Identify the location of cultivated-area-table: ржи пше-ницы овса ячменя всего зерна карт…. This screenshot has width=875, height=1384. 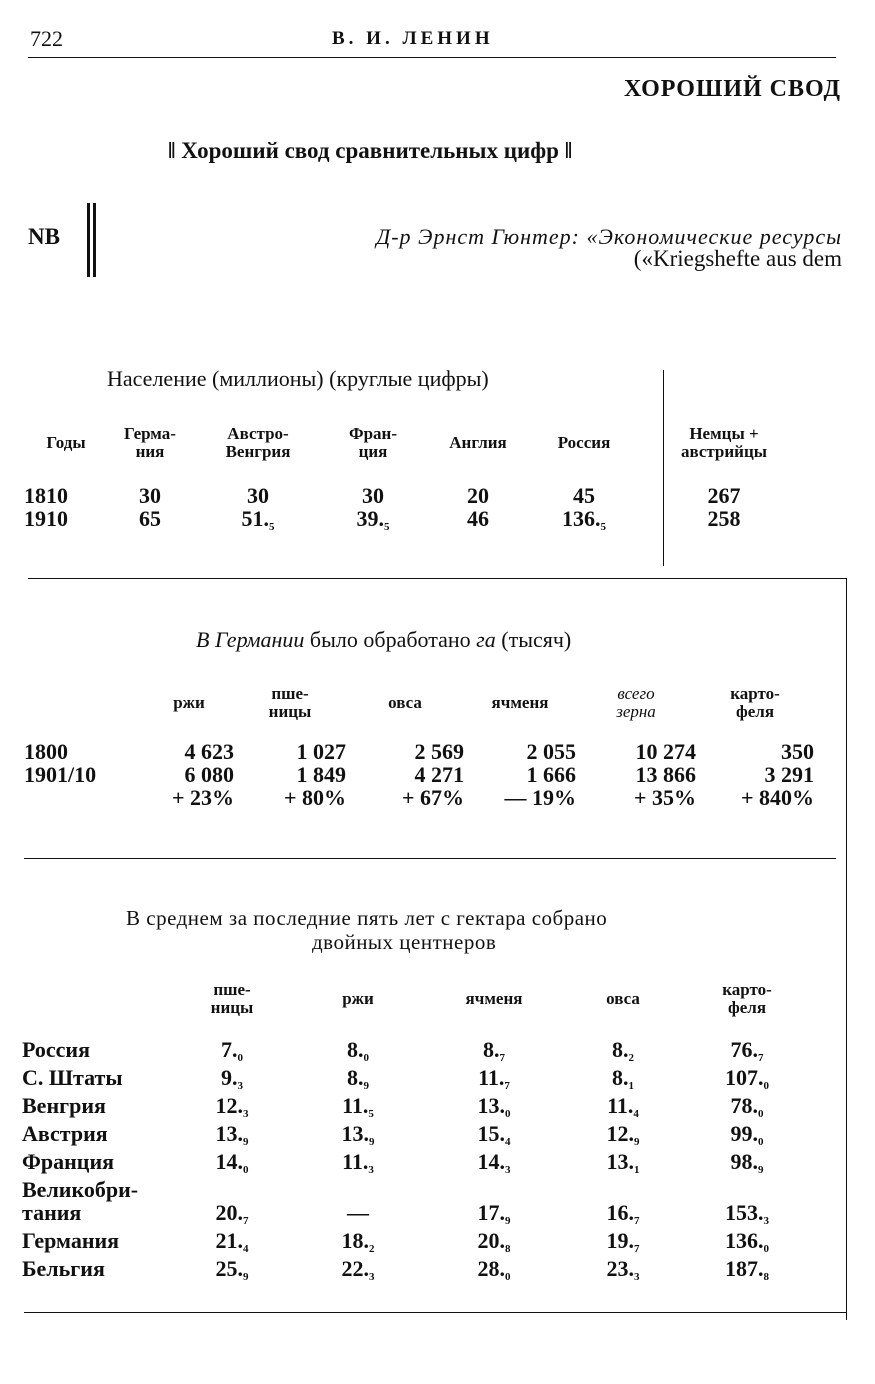
(419, 747).